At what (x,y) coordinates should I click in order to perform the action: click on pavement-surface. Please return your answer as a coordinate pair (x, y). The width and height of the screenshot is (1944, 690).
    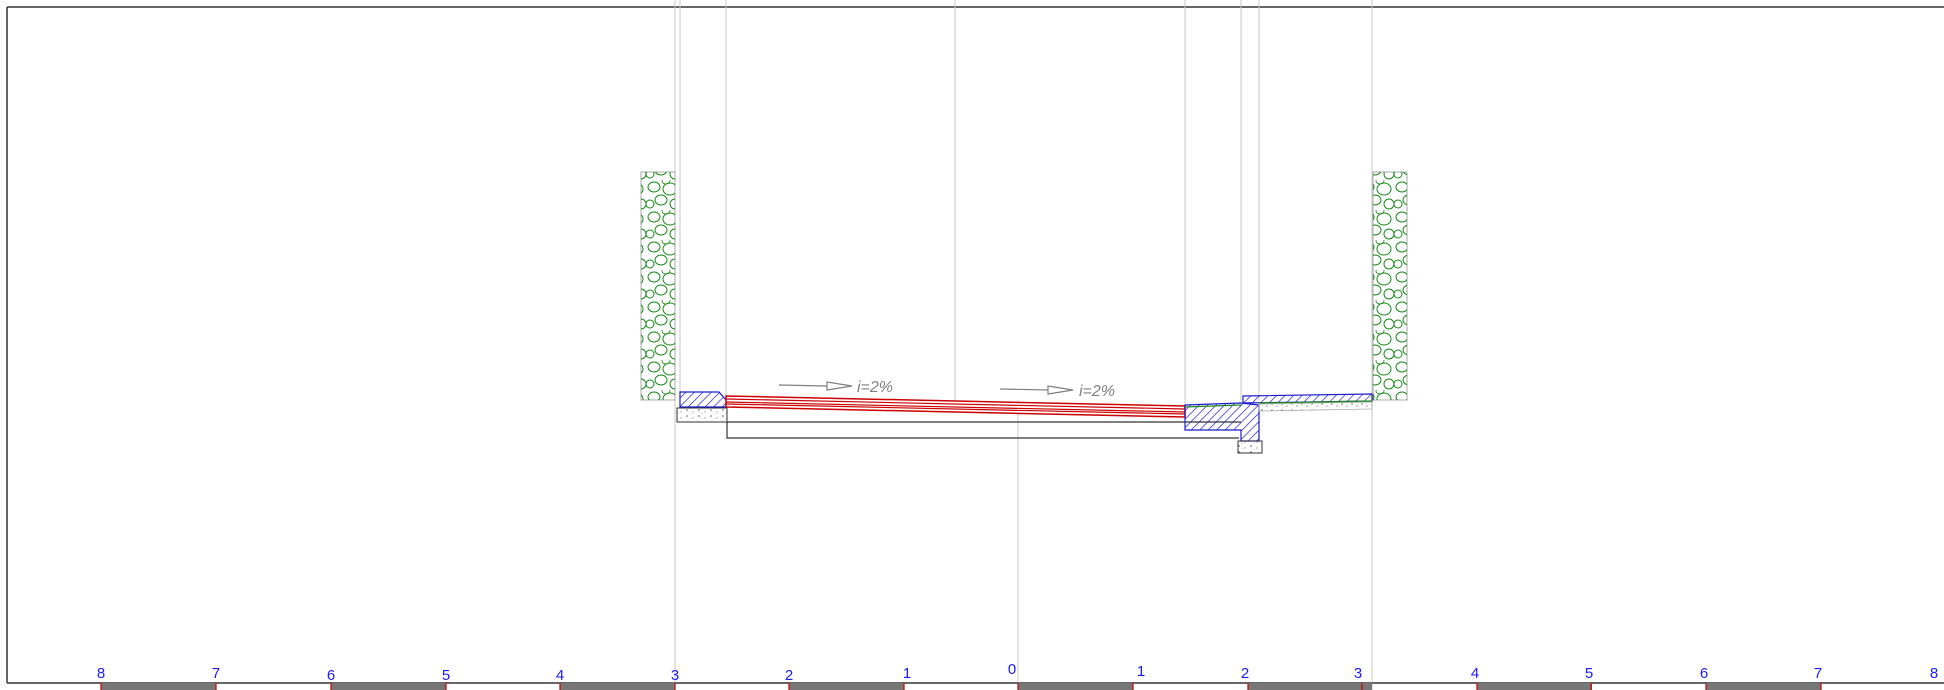
    Looking at the image, I should click on (955, 406).